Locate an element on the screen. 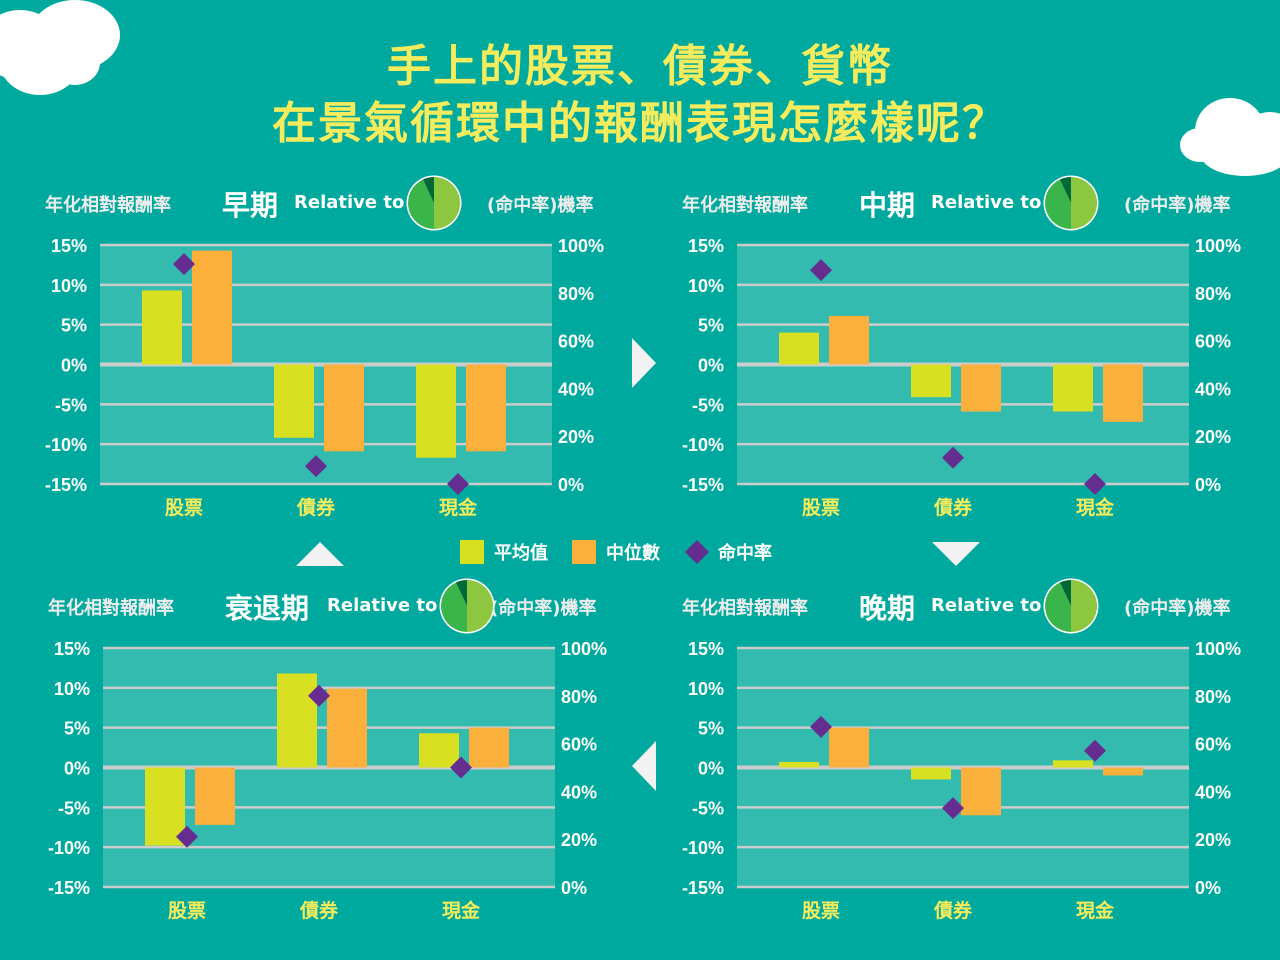 The image size is (1280, 960). legend-diamond-icon is located at coordinates (697, 552).